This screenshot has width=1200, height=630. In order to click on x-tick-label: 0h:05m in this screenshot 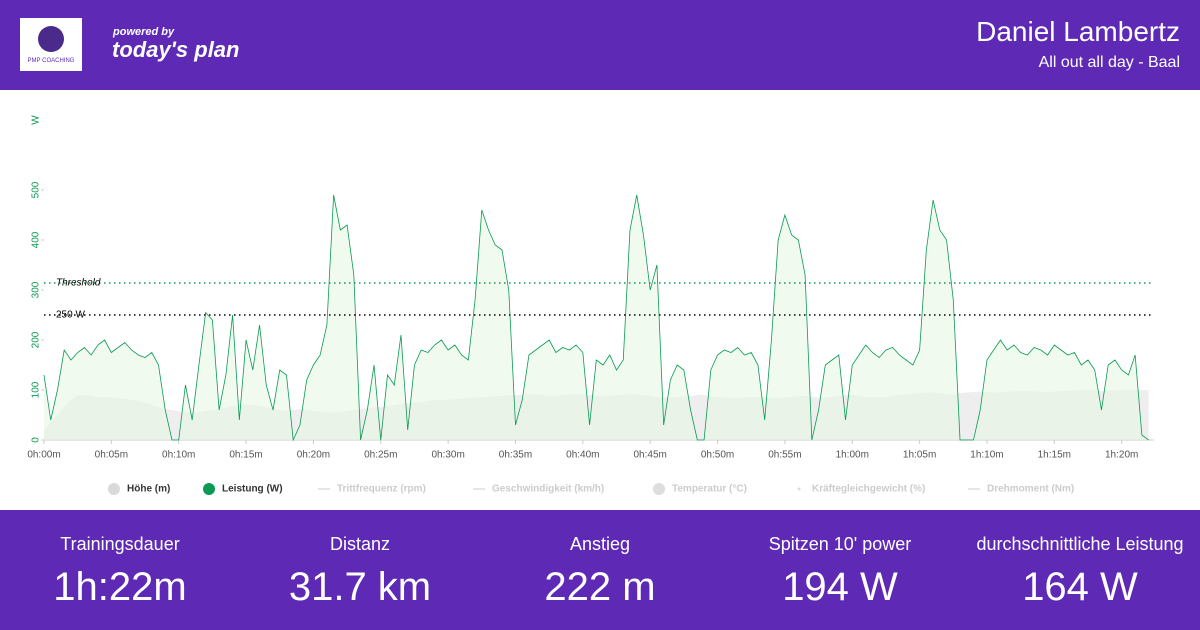, I will do `click(111, 455)`.